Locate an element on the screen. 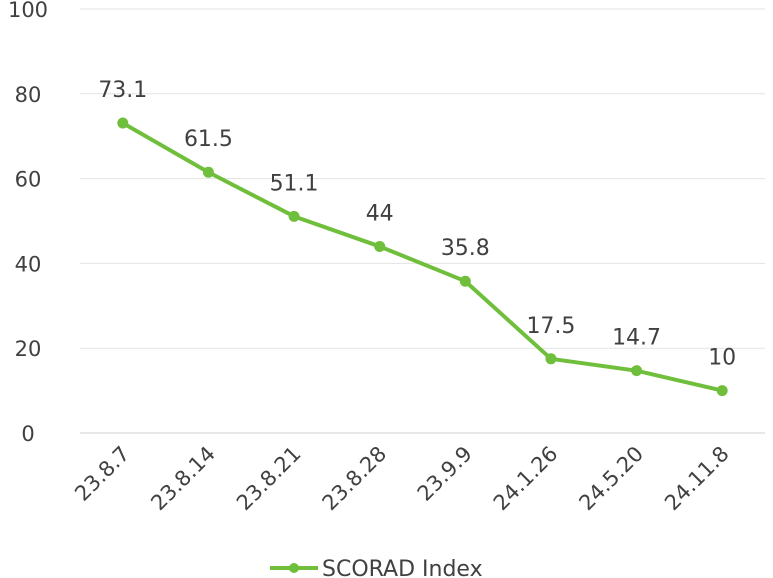 The height and width of the screenshot is (578, 773). y-tick-label: 40 is located at coordinates (28, 264).